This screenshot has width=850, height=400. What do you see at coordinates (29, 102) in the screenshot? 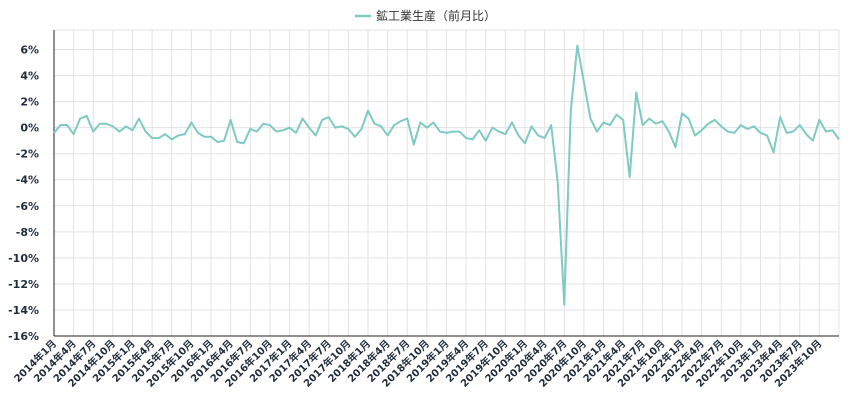
I see `y-tick-label: 2%` at bounding box center [29, 102].